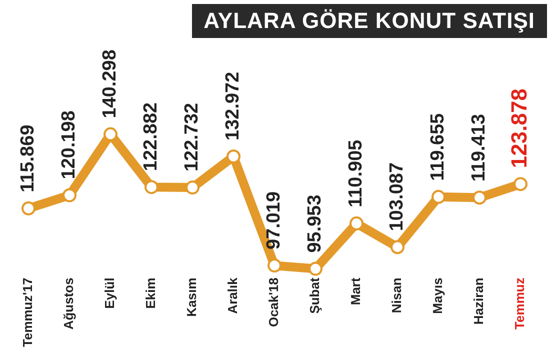 The width and height of the screenshot is (555, 355). Describe the element at coordinates (110, 84) in the screenshot. I see `data-label: 140.298` at that location.